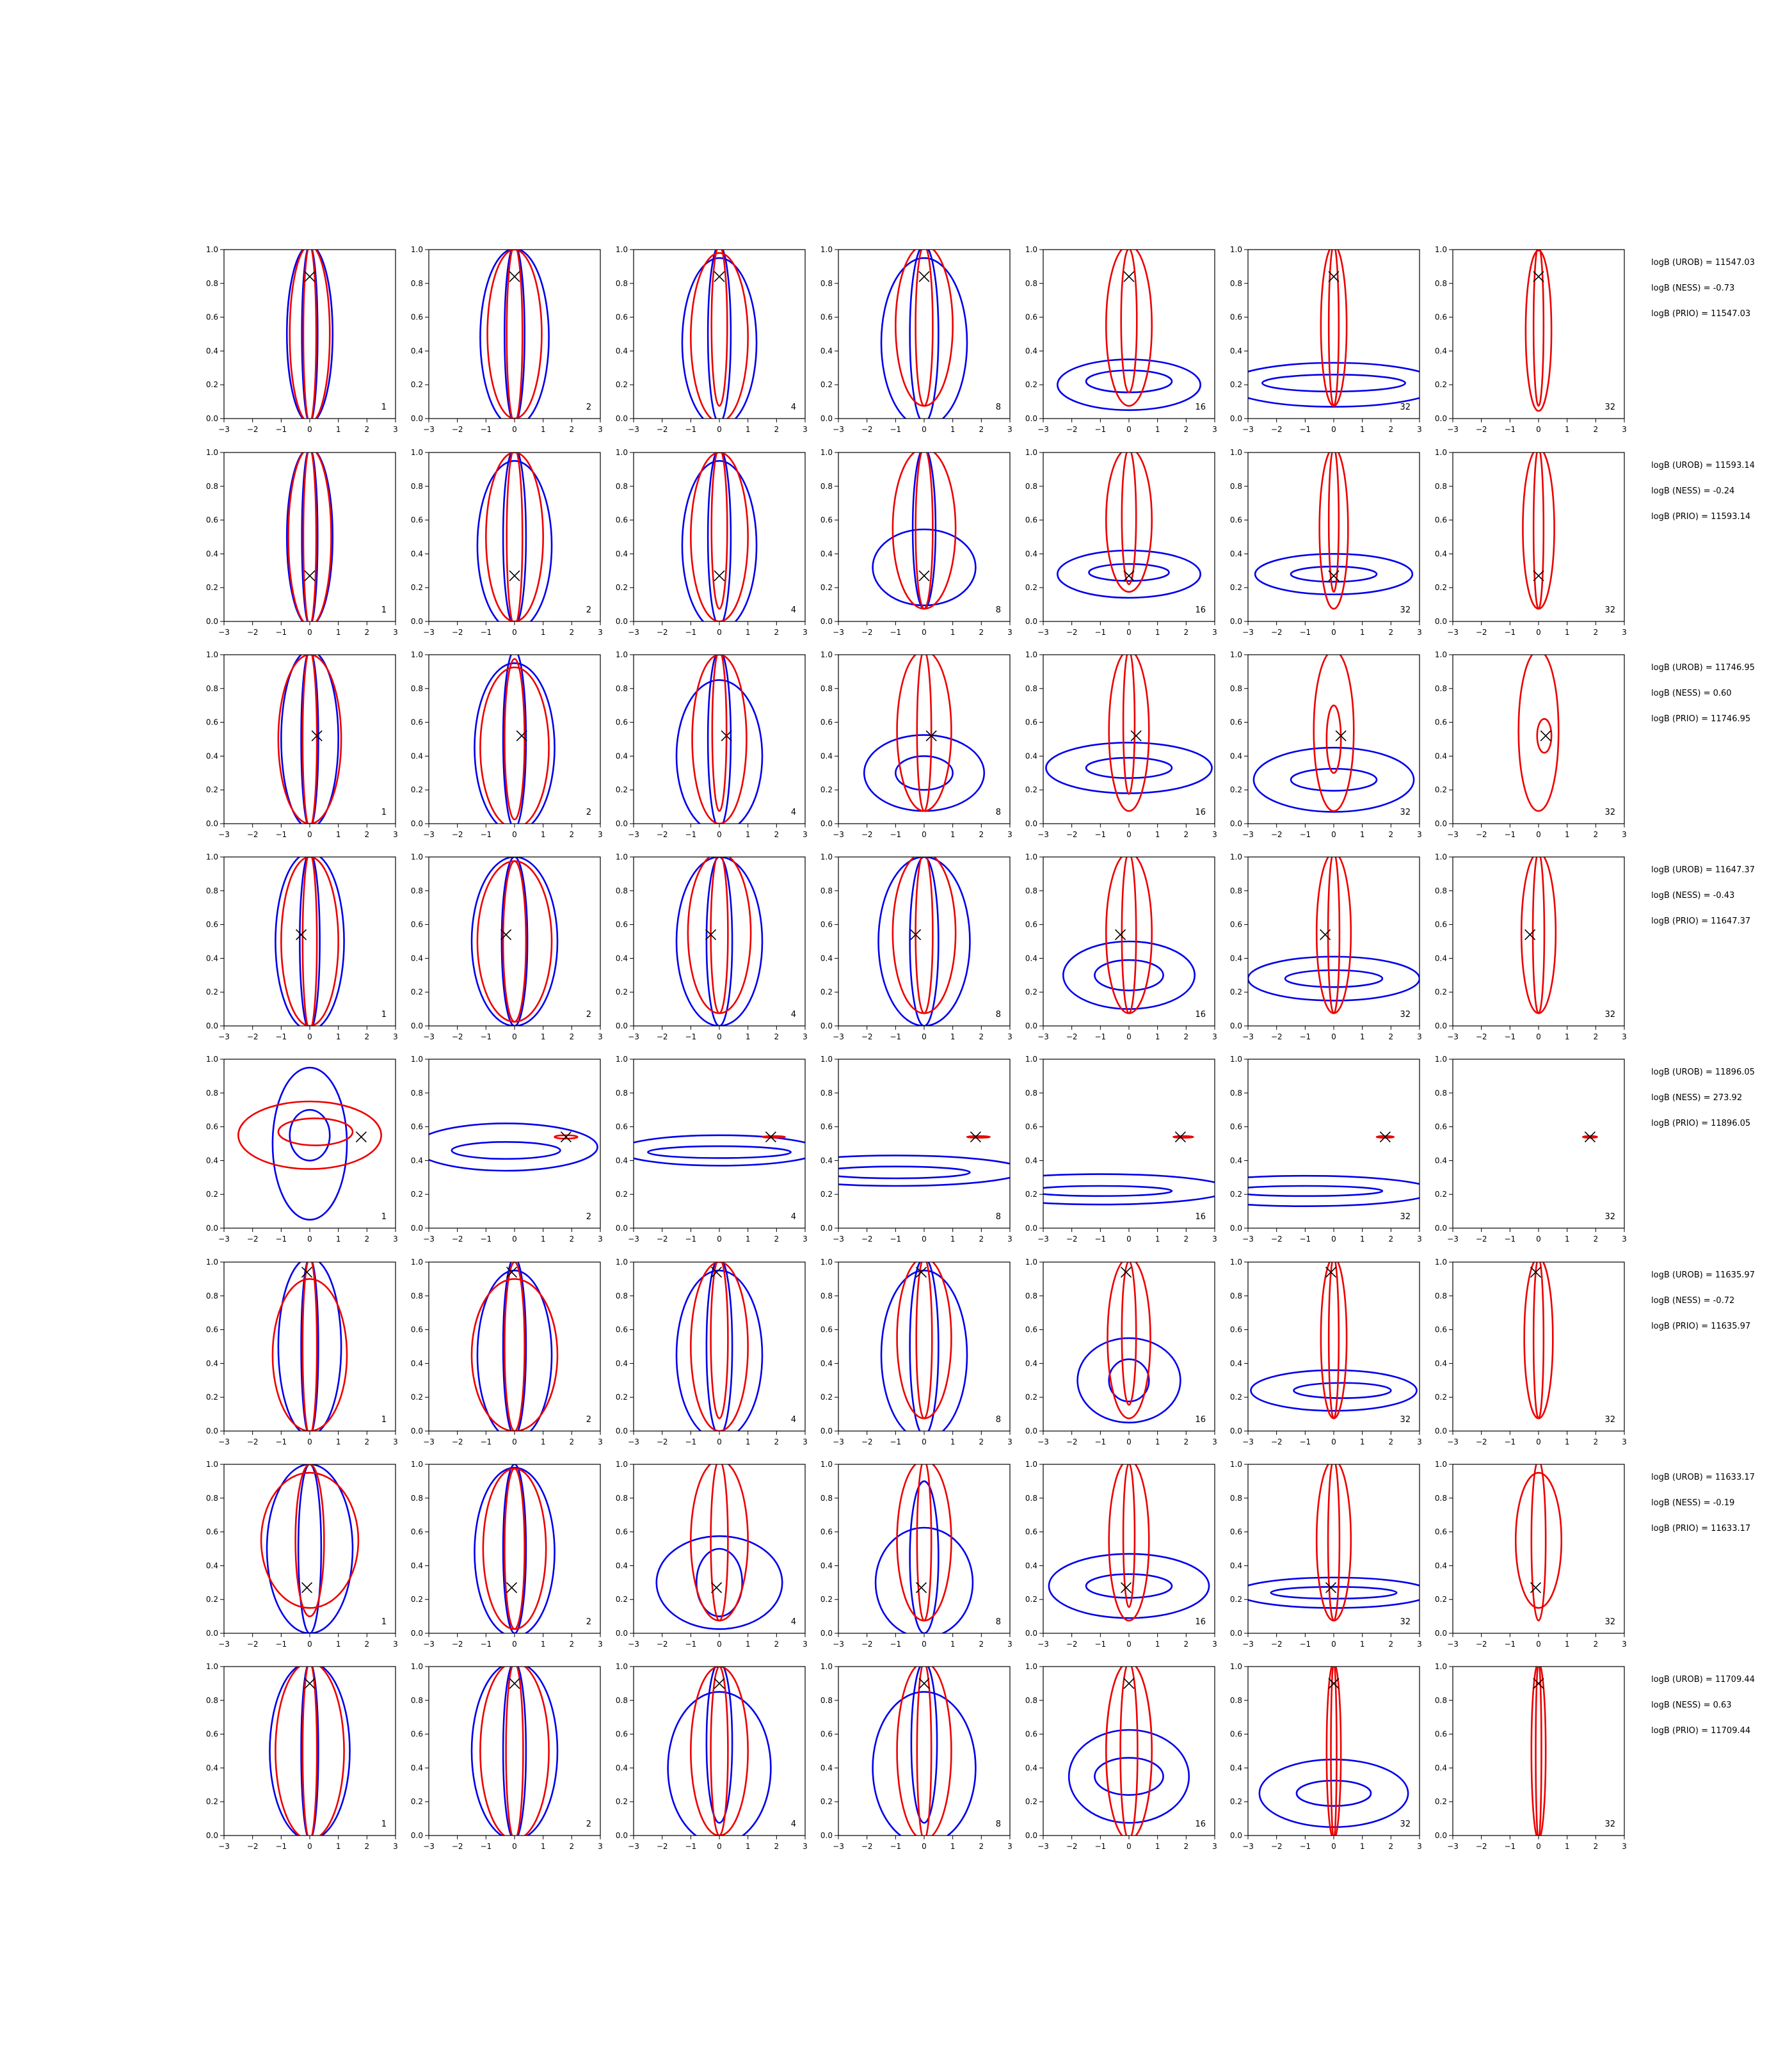 The height and width of the screenshot is (2048, 1792). Describe the element at coordinates (1121, 1756) in the screenshot. I see `contour-panel: −3 −2 −1 0 1 2 3 0.0 0.2 0.4 0.6 0.8 1.0 16` at that location.